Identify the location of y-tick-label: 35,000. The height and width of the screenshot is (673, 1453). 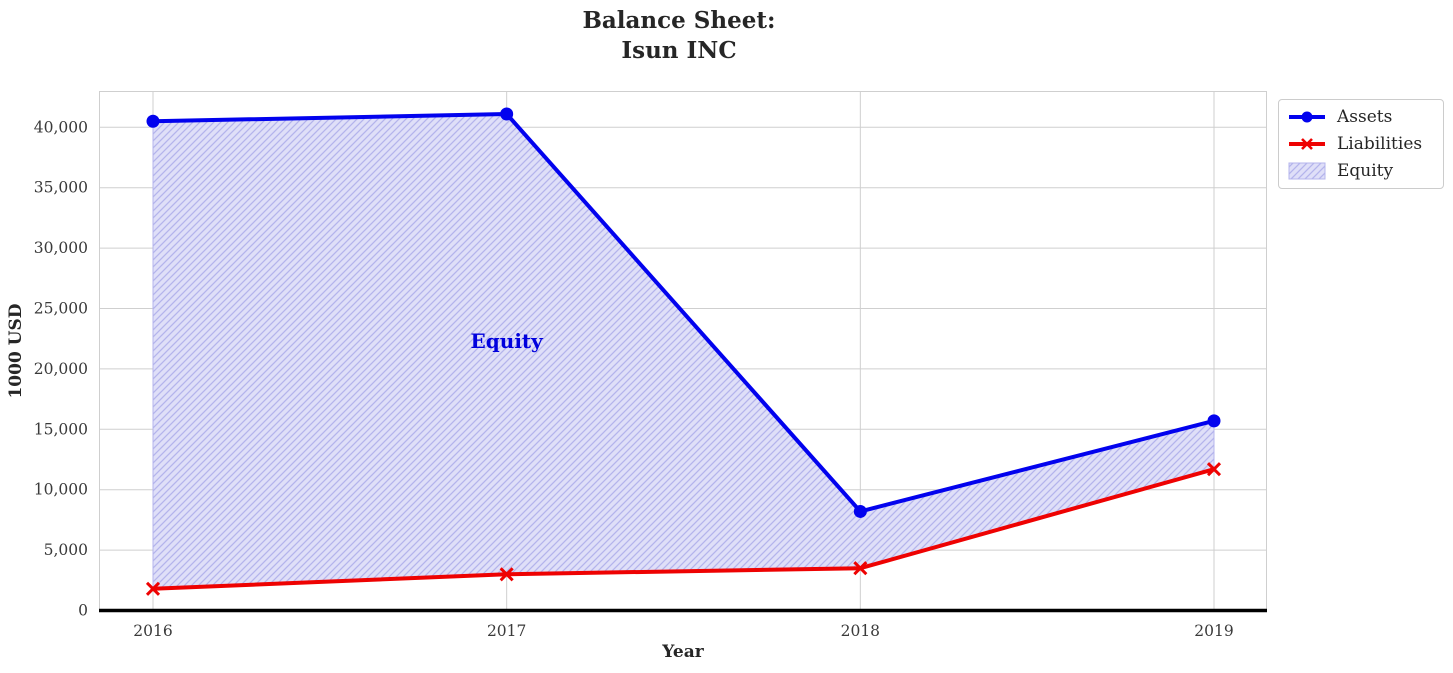
(61, 188).